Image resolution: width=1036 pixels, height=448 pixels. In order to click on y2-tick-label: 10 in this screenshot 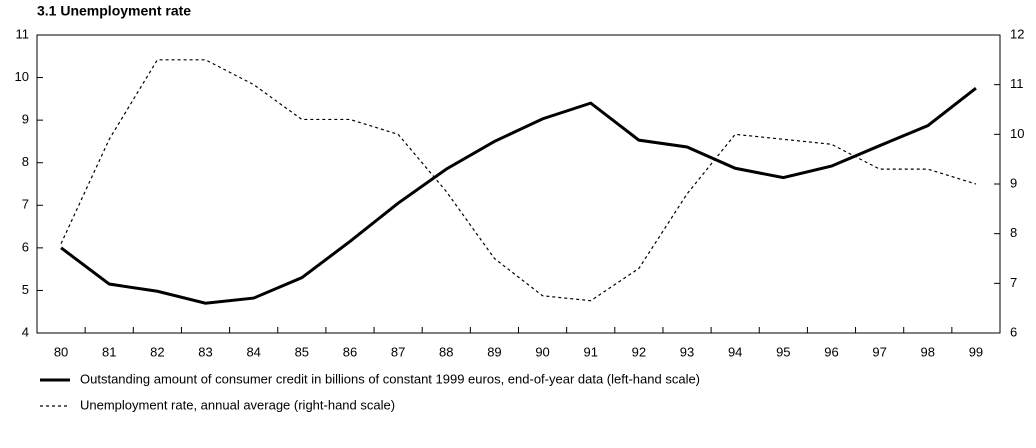, I will do `click(1017, 133)`.